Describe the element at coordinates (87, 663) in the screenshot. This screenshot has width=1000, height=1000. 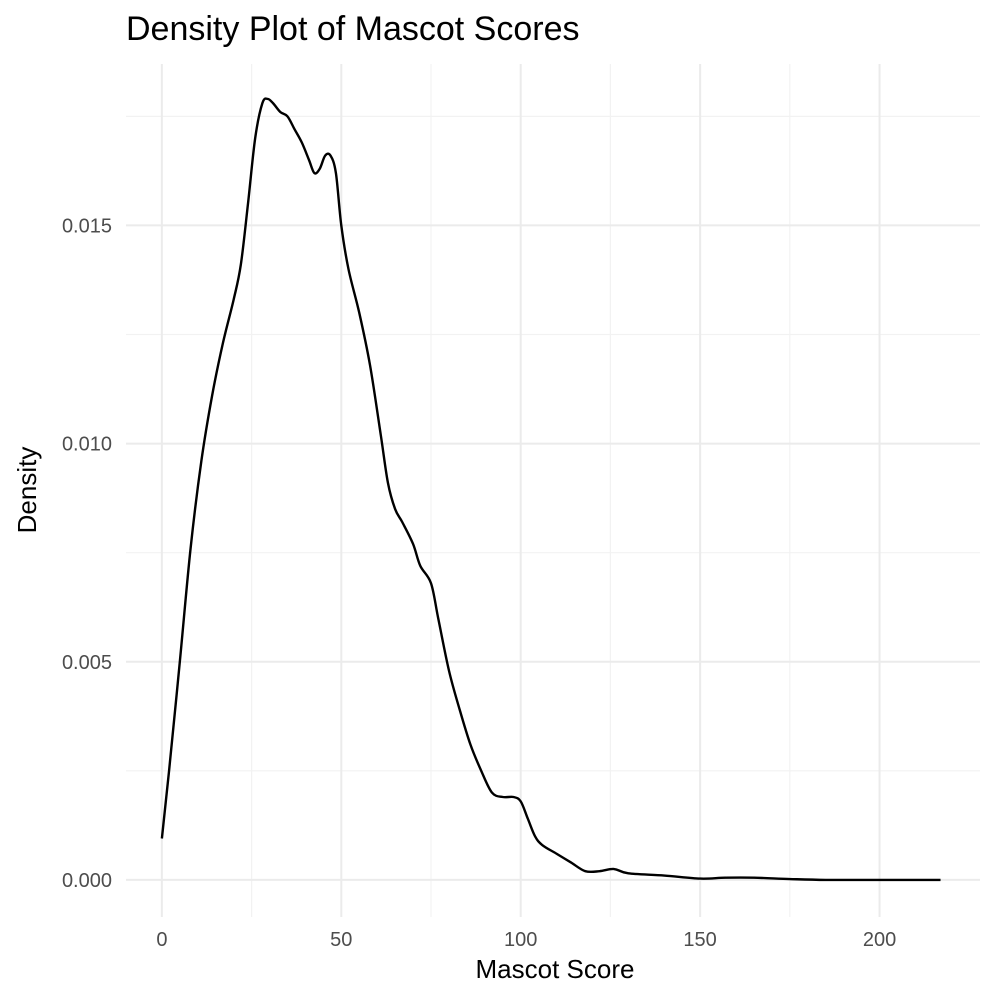
I see `y-tick-label: 0.005` at that location.